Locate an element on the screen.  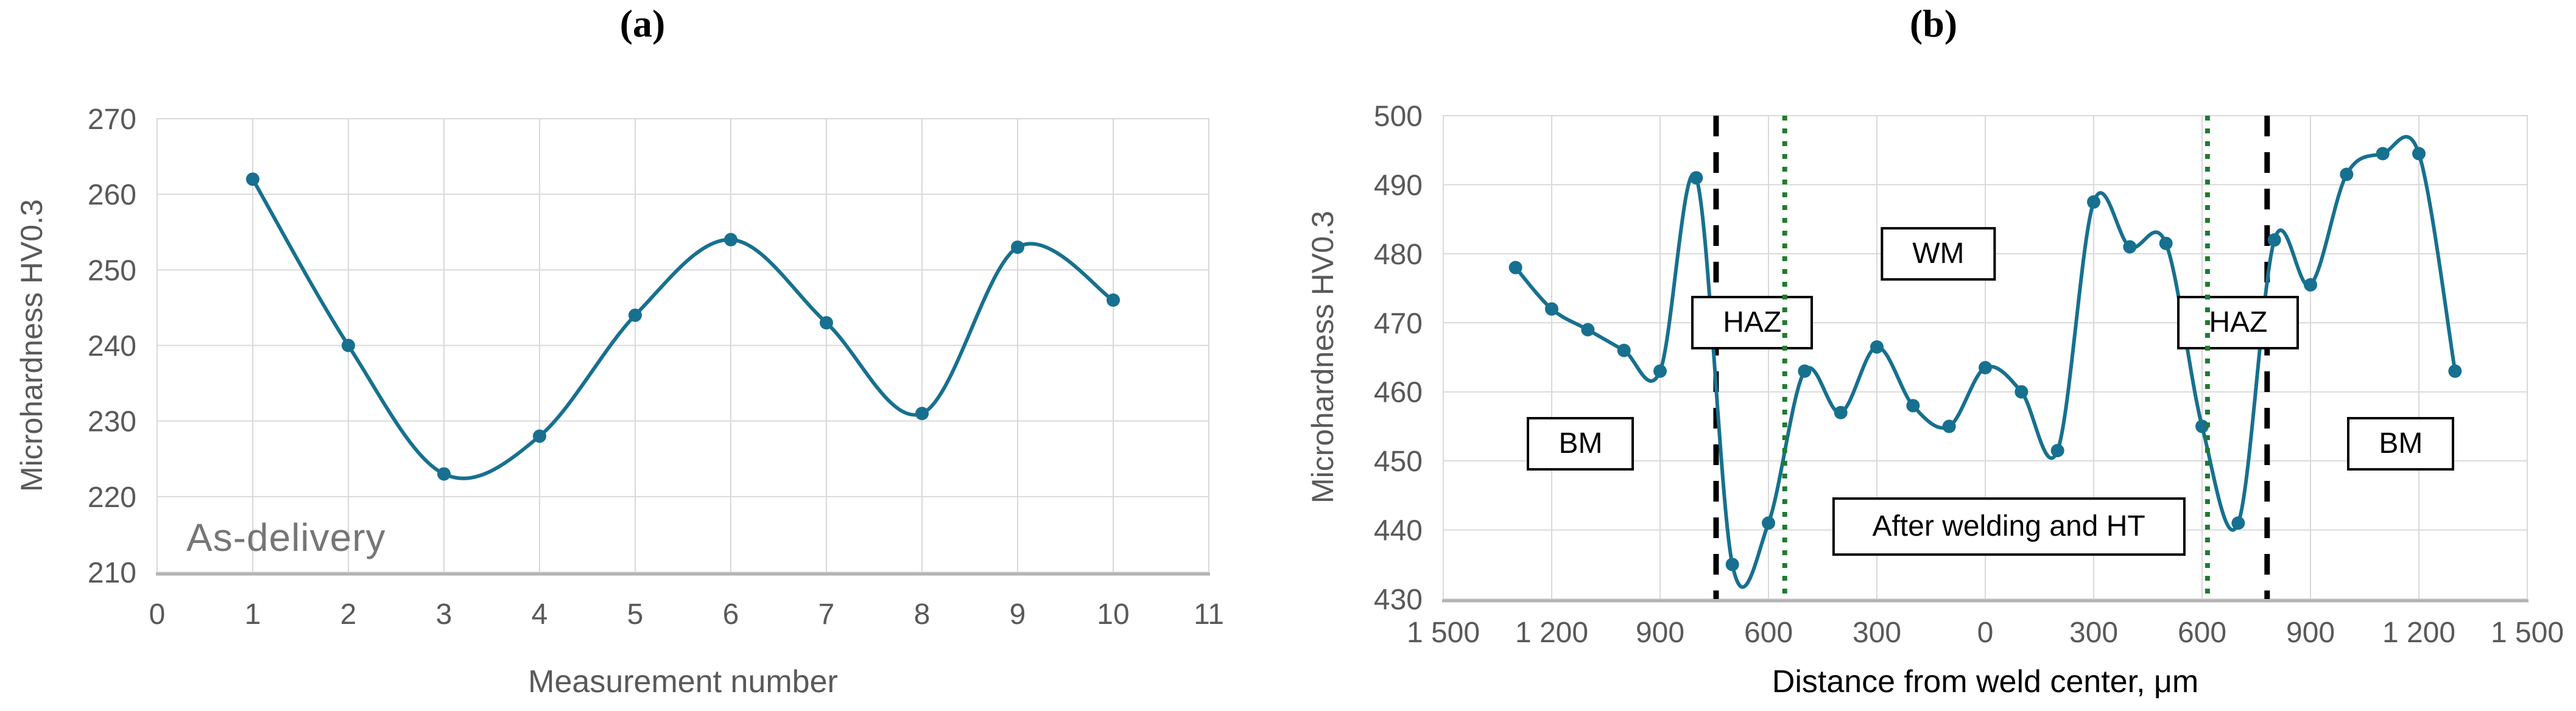
panel-a-x-axis-title: Measurement number is located at coordinates (683, 681).